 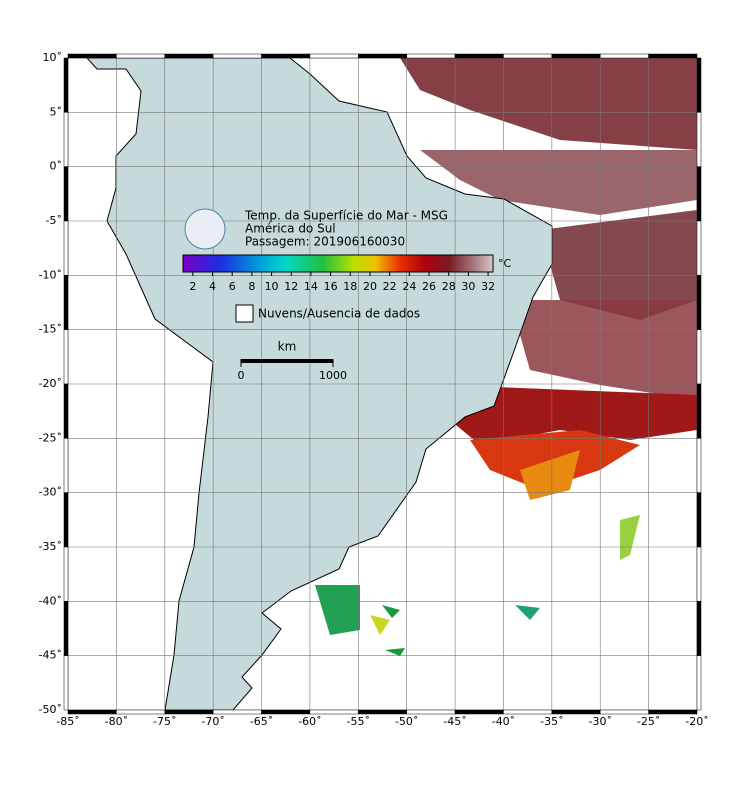 I want to click on colorbar, so click(x=338, y=263).